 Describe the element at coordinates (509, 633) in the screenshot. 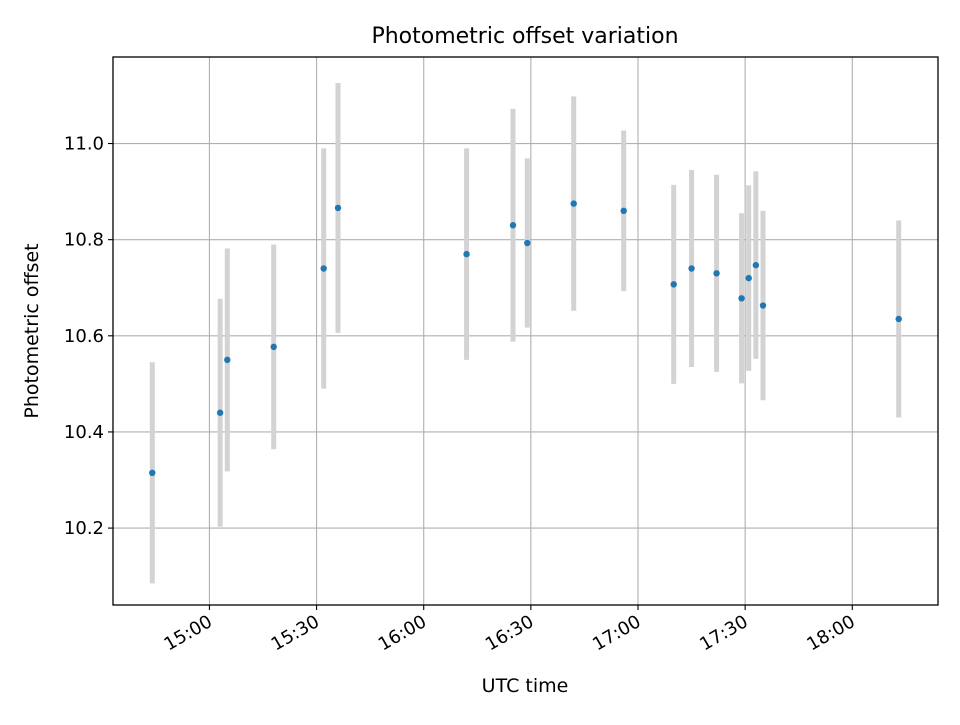

I see `x-tick-label: 16:30` at that location.